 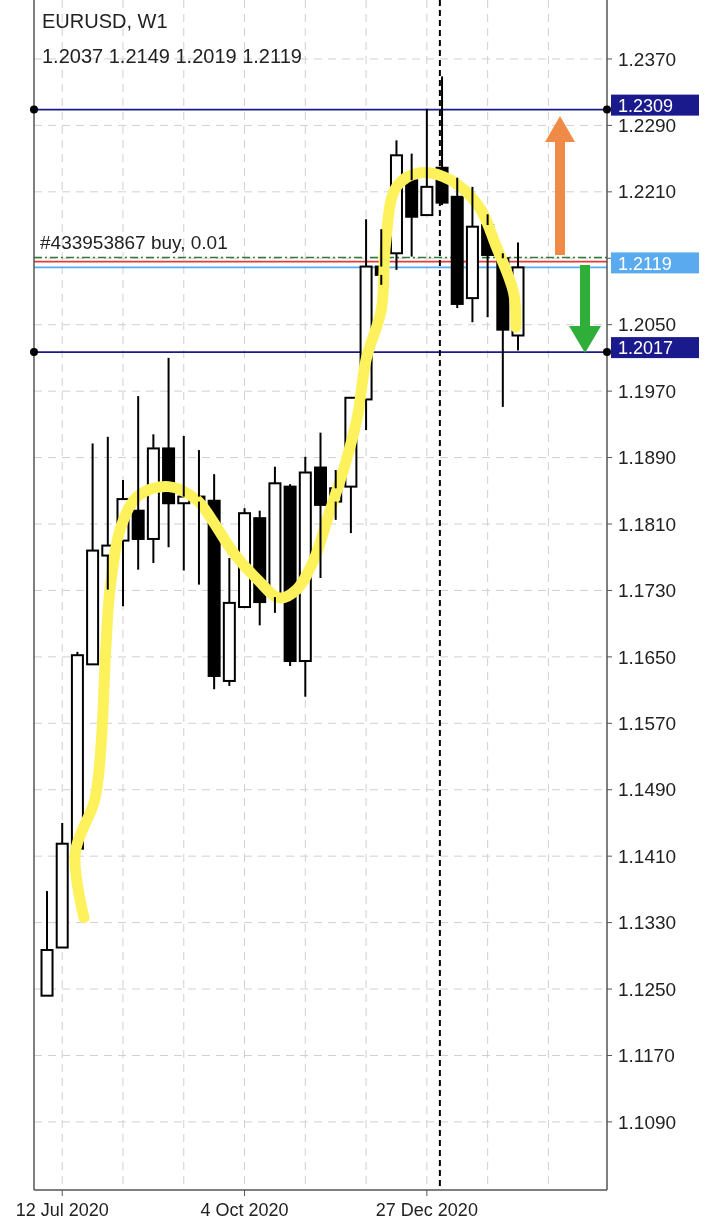 I want to click on y-tick-label: 1.1570, so click(x=647, y=723).